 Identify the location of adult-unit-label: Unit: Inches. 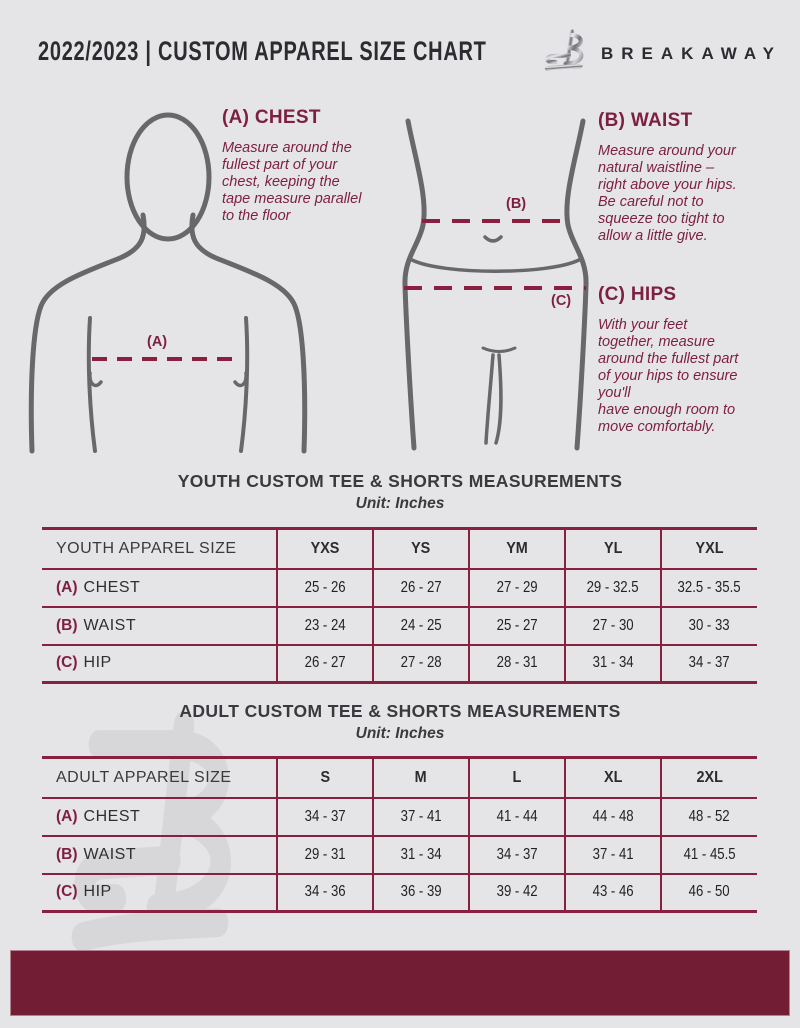
(400, 733).